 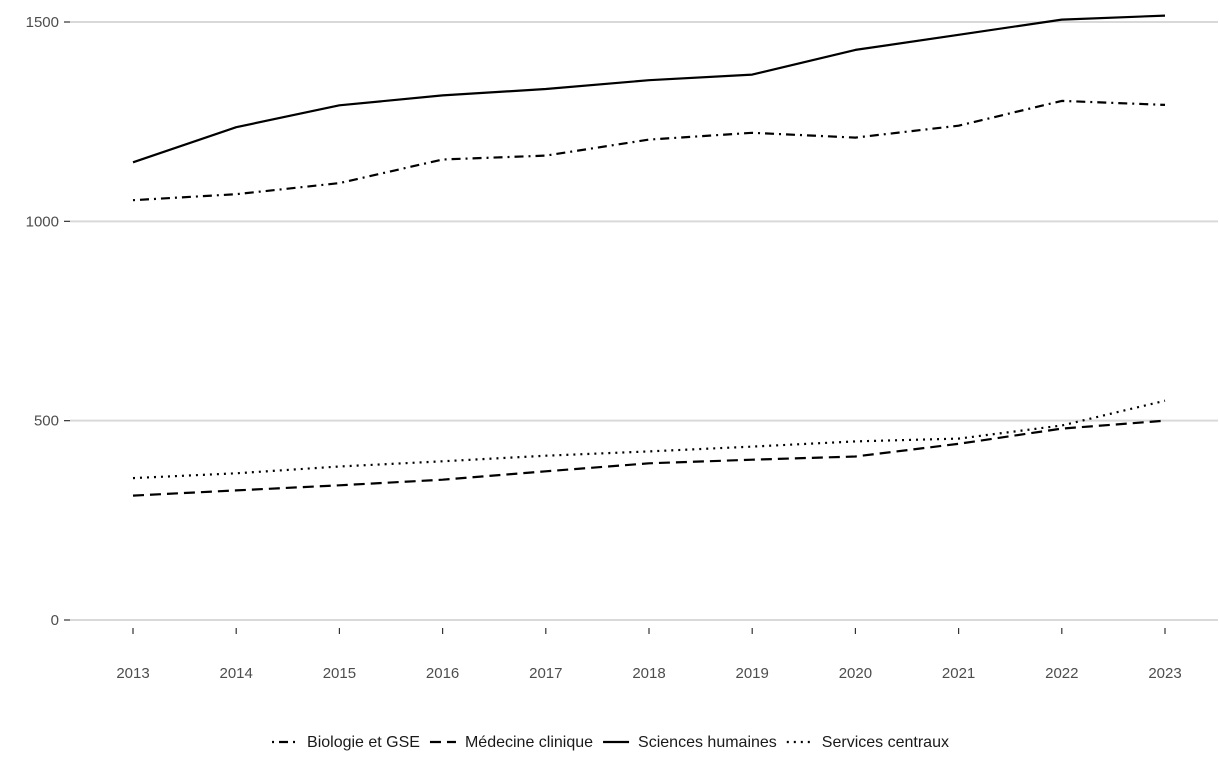 I want to click on legend-label: Services centraux, so click(x=885, y=742).